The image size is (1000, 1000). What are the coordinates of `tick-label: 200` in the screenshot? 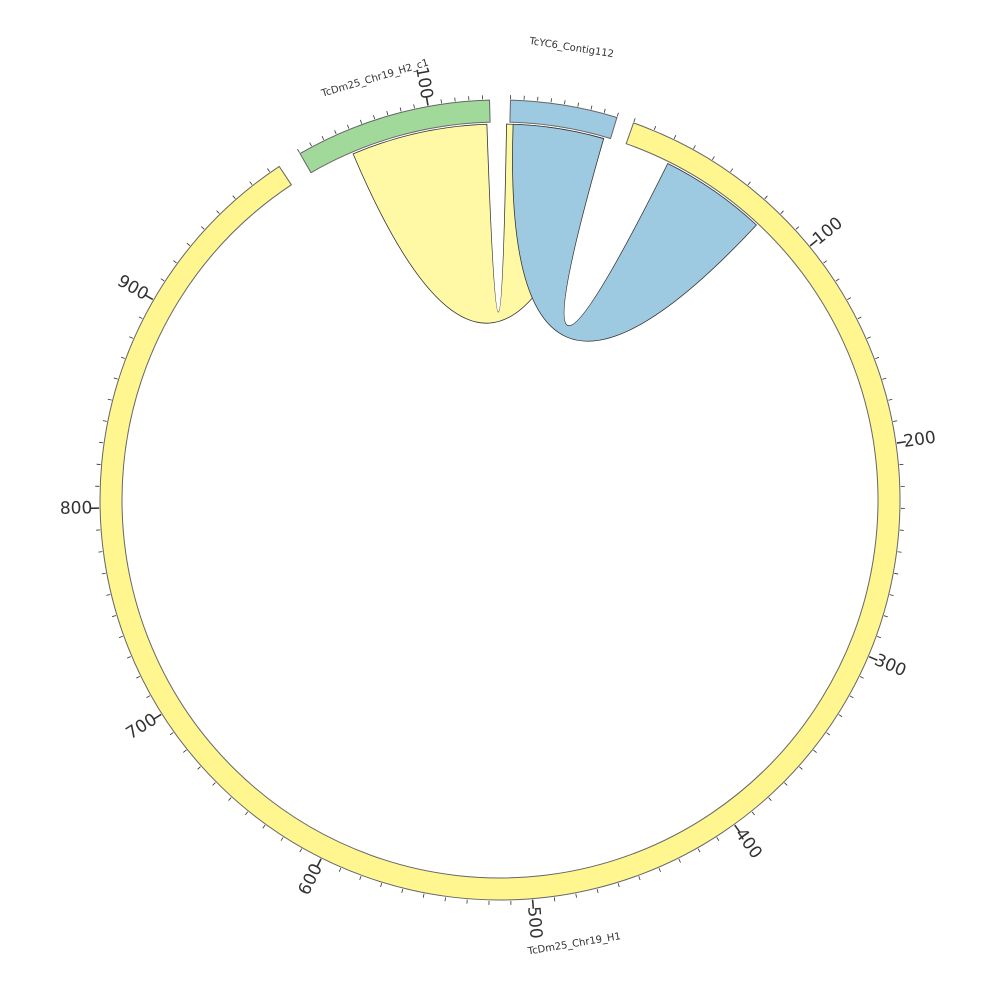 It's located at (919, 440).